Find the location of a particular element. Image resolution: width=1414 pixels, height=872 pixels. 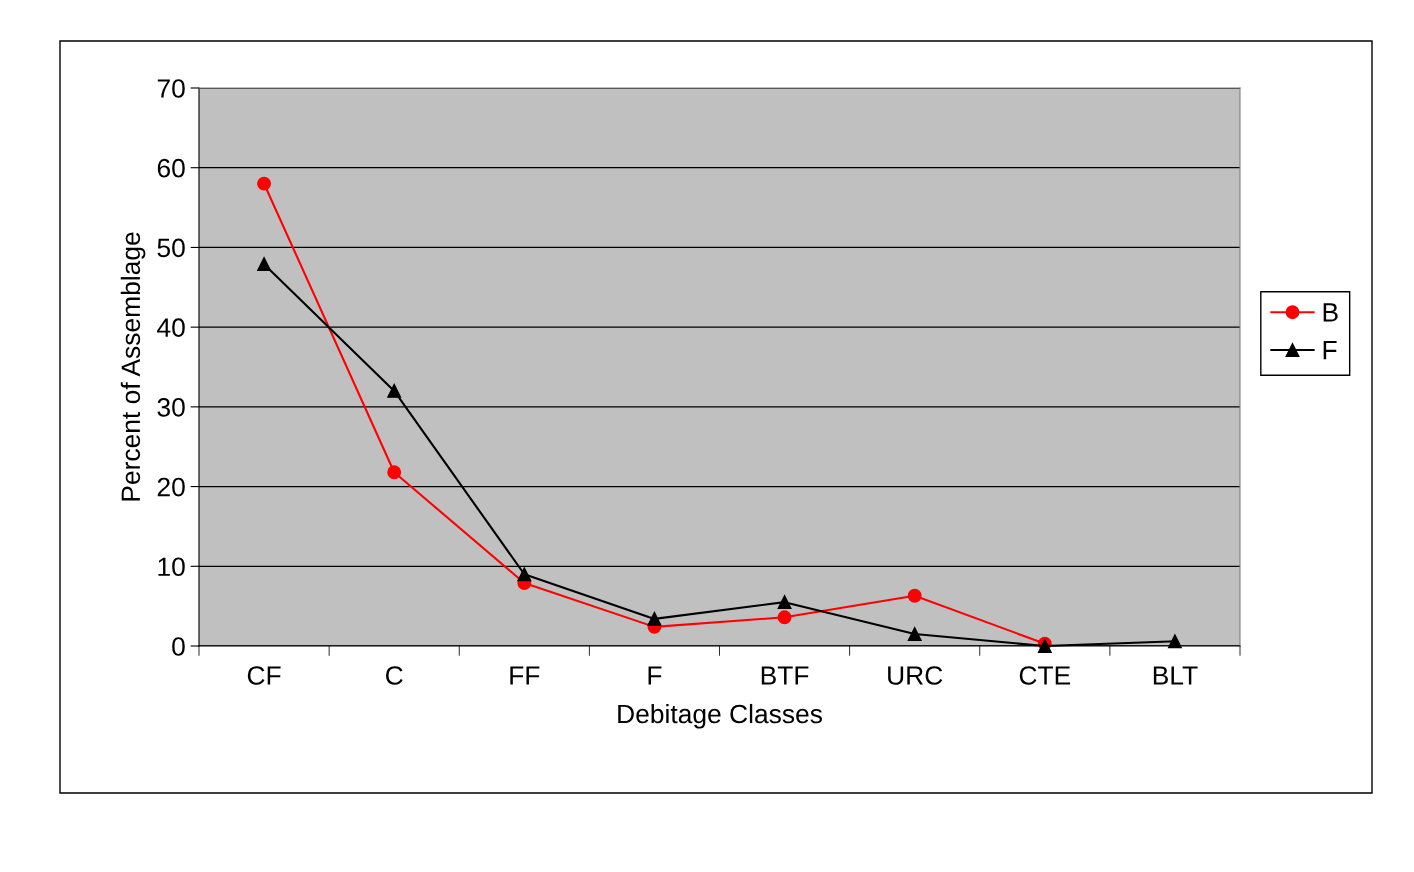

x-tick-label: BTF is located at coordinates (785, 675).